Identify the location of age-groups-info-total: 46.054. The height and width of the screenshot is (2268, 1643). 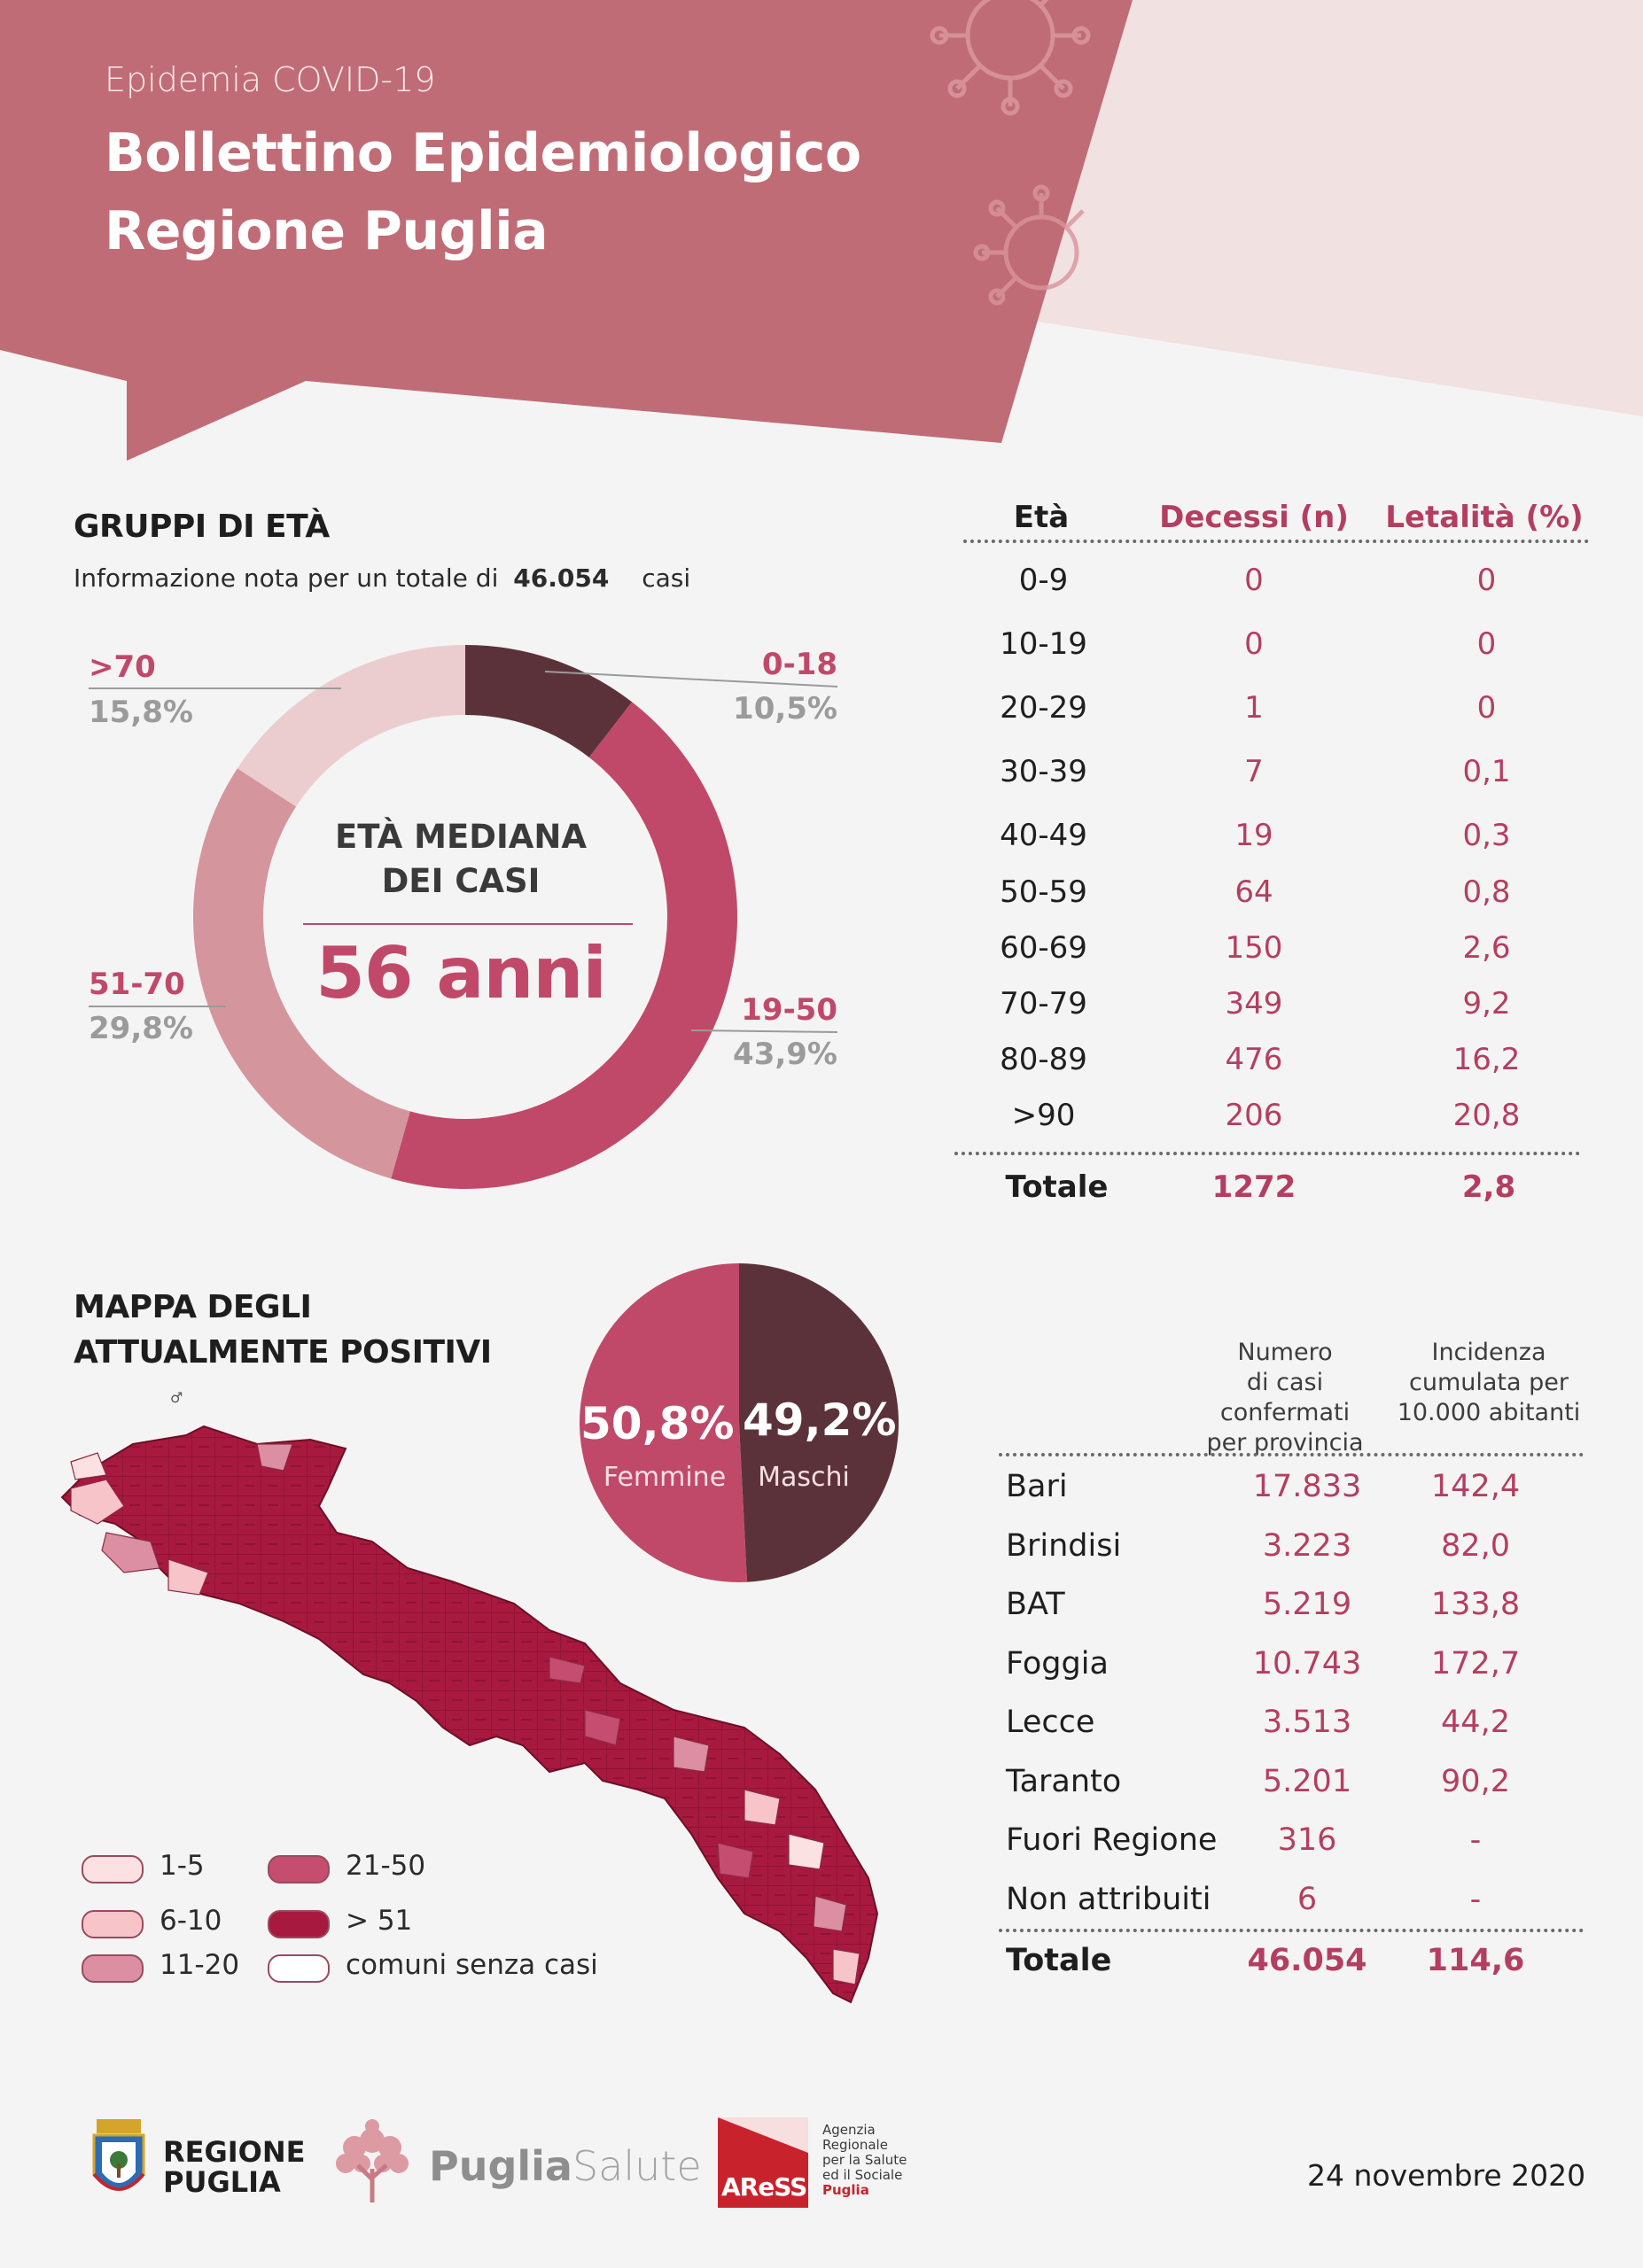
(561, 578).